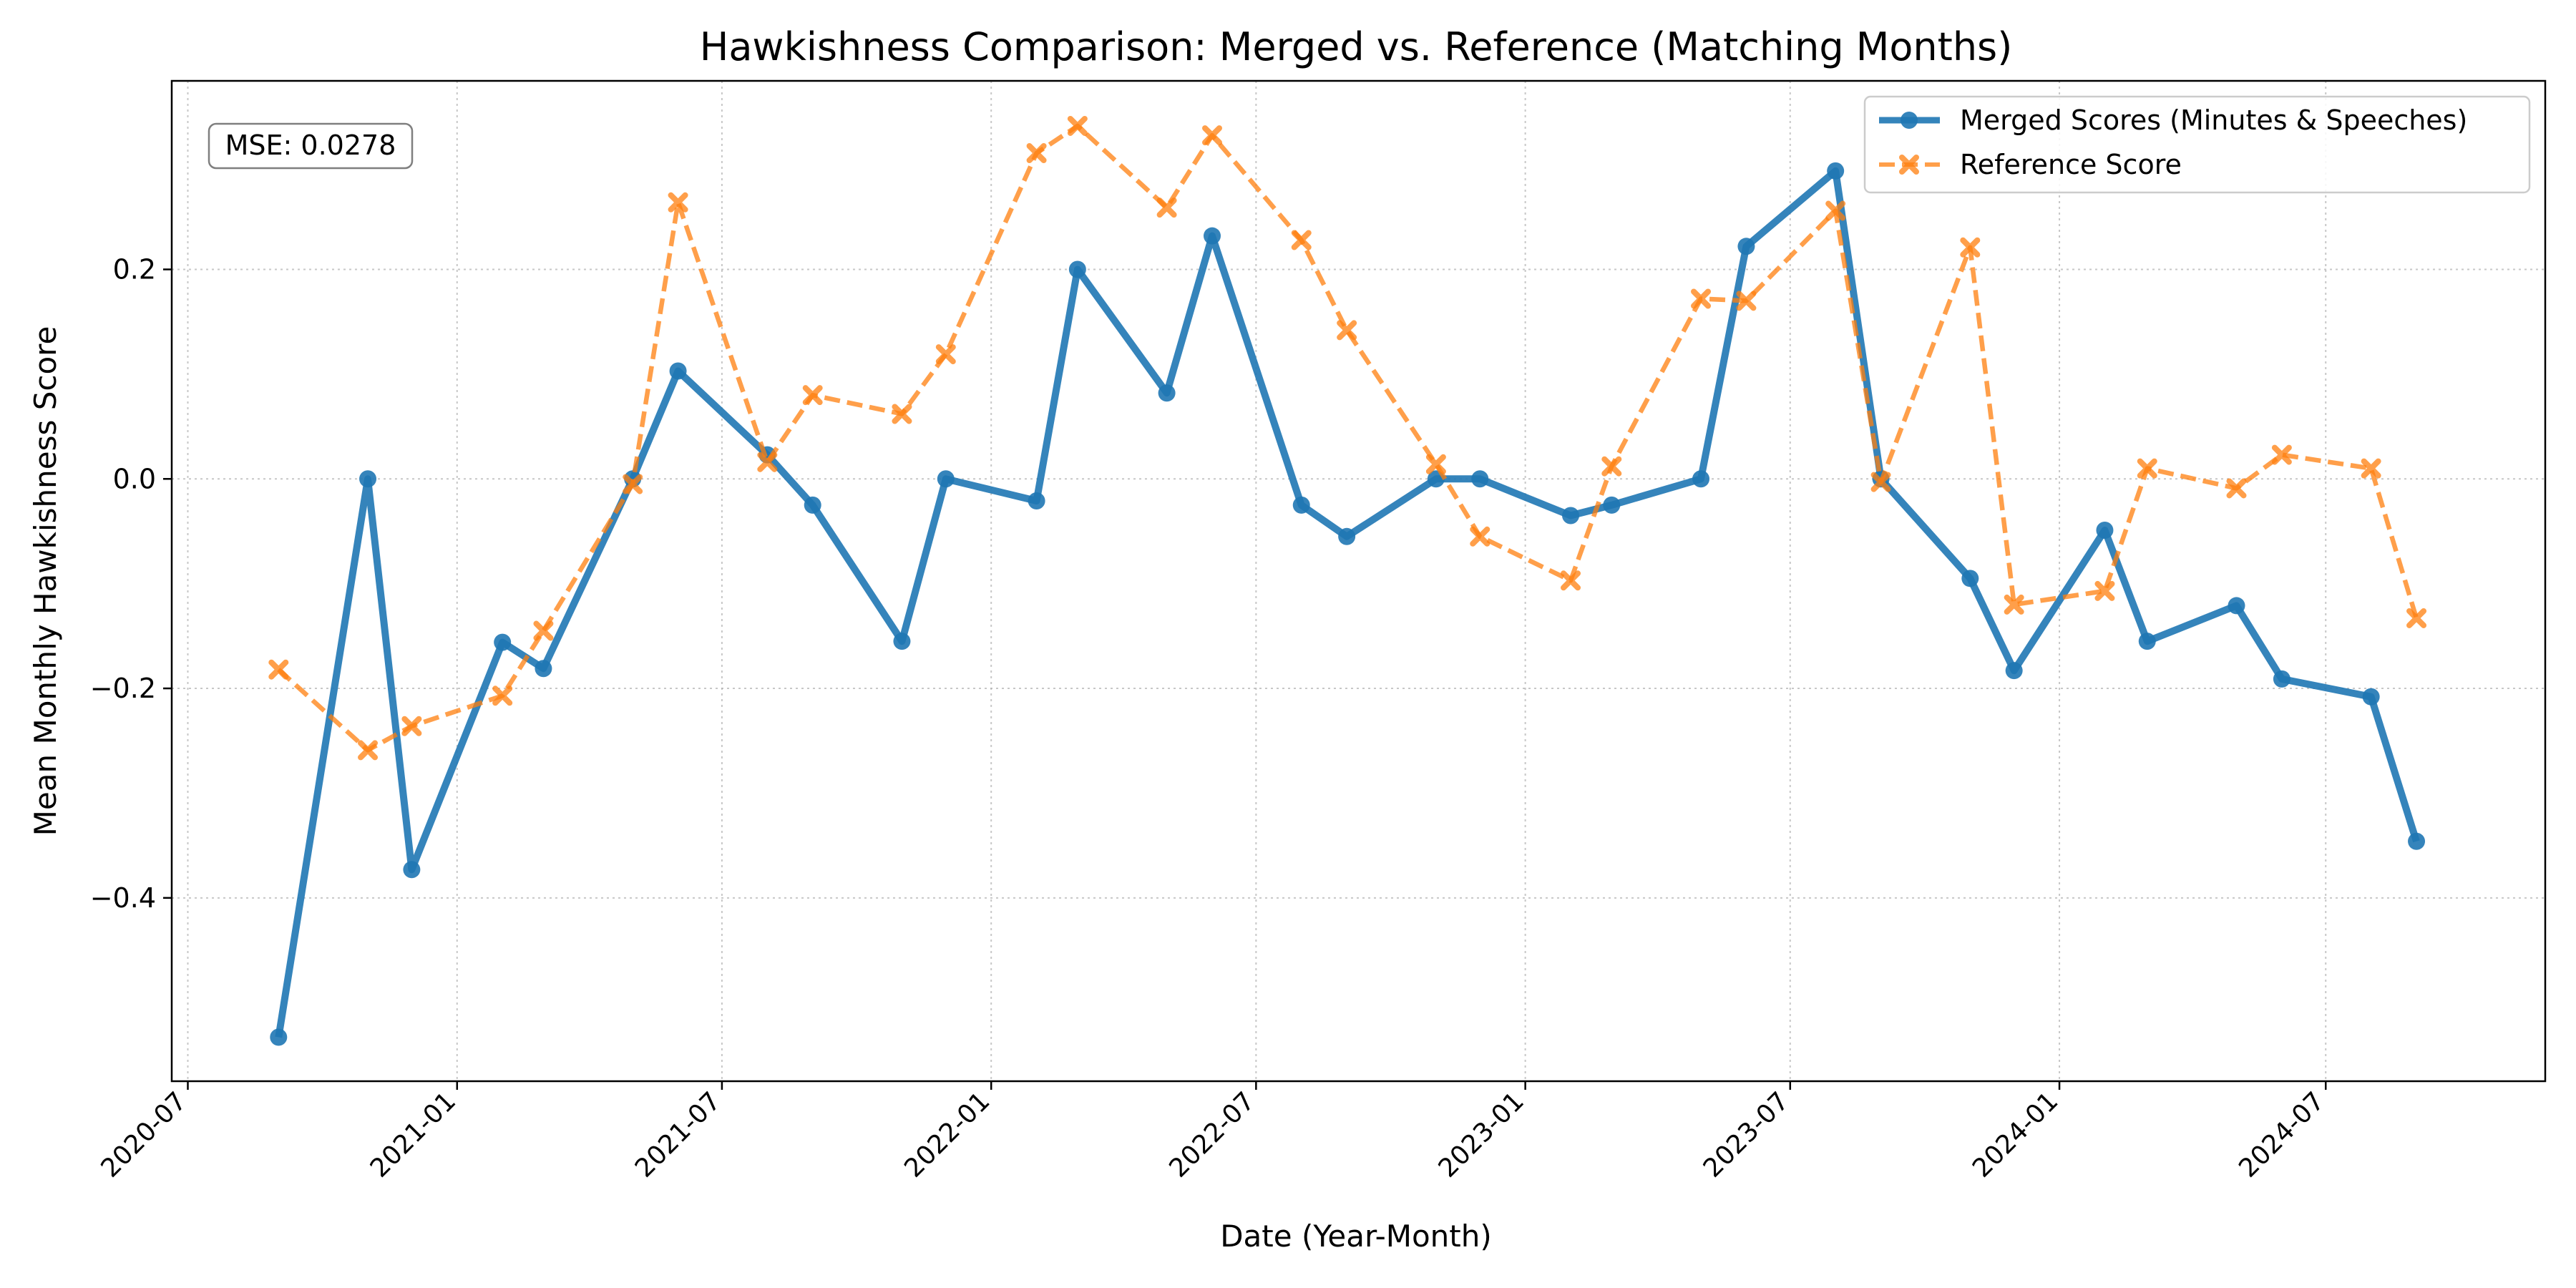  I want to click on y-tick-label: −0.2, so click(123, 688).